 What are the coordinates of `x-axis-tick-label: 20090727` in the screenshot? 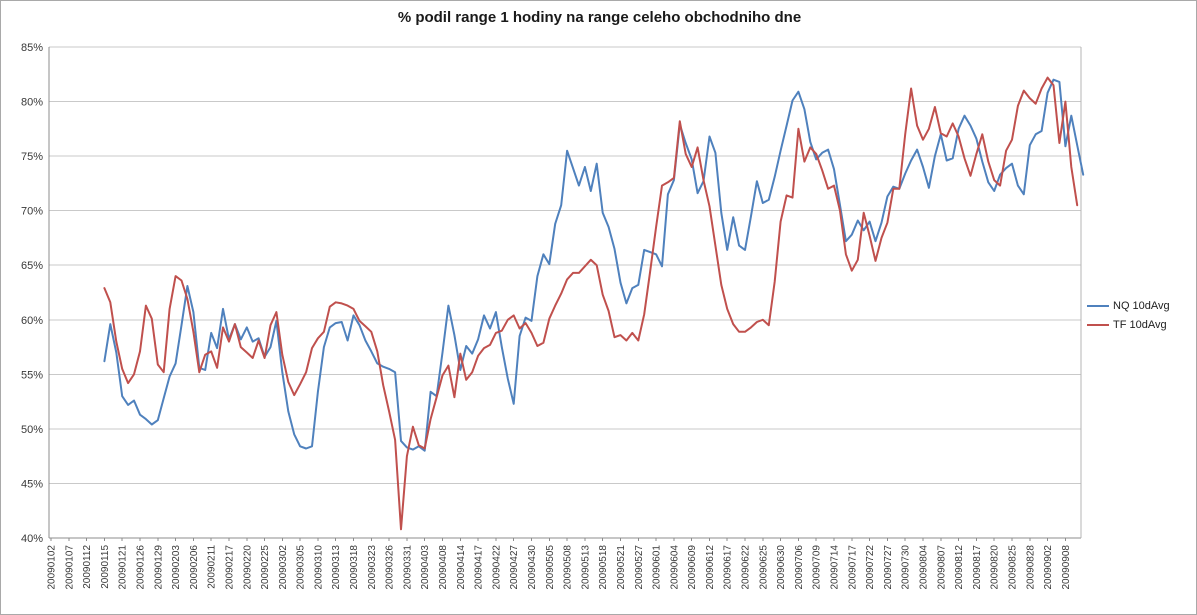 It's located at (888, 567).